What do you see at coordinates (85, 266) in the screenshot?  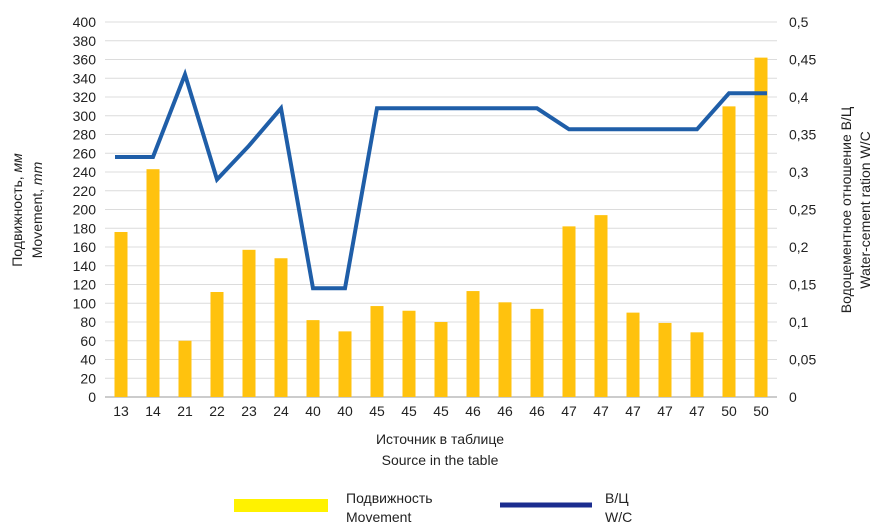 I see `left-tick-label: 140` at bounding box center [85, 266].